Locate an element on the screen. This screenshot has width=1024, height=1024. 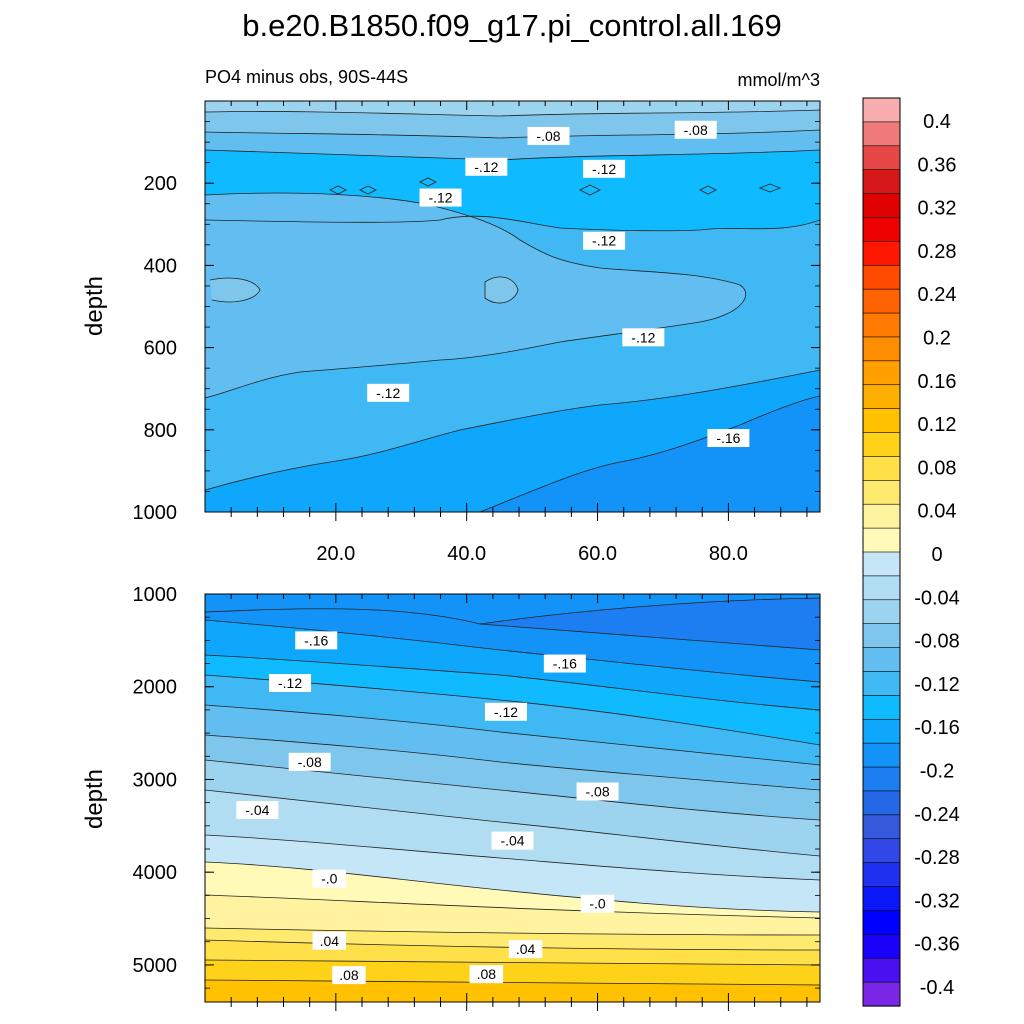
lower-contour-label-text: -.08 is located at coordinates (310, 762).